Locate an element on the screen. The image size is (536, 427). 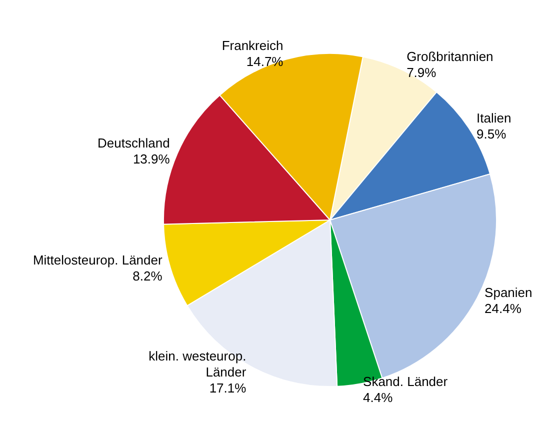
slice-label: Deutschland is located at coordinates (134, 143).